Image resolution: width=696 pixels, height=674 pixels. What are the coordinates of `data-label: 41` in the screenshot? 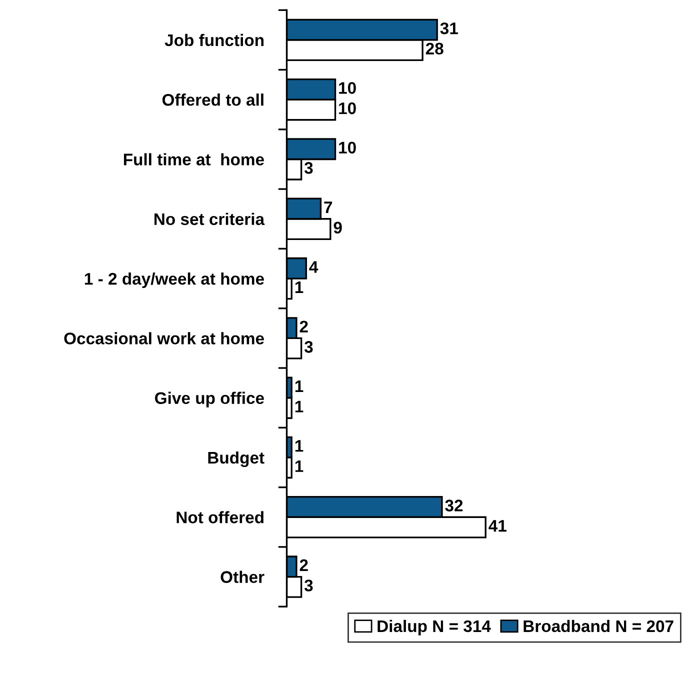 It's located at (497, 526).